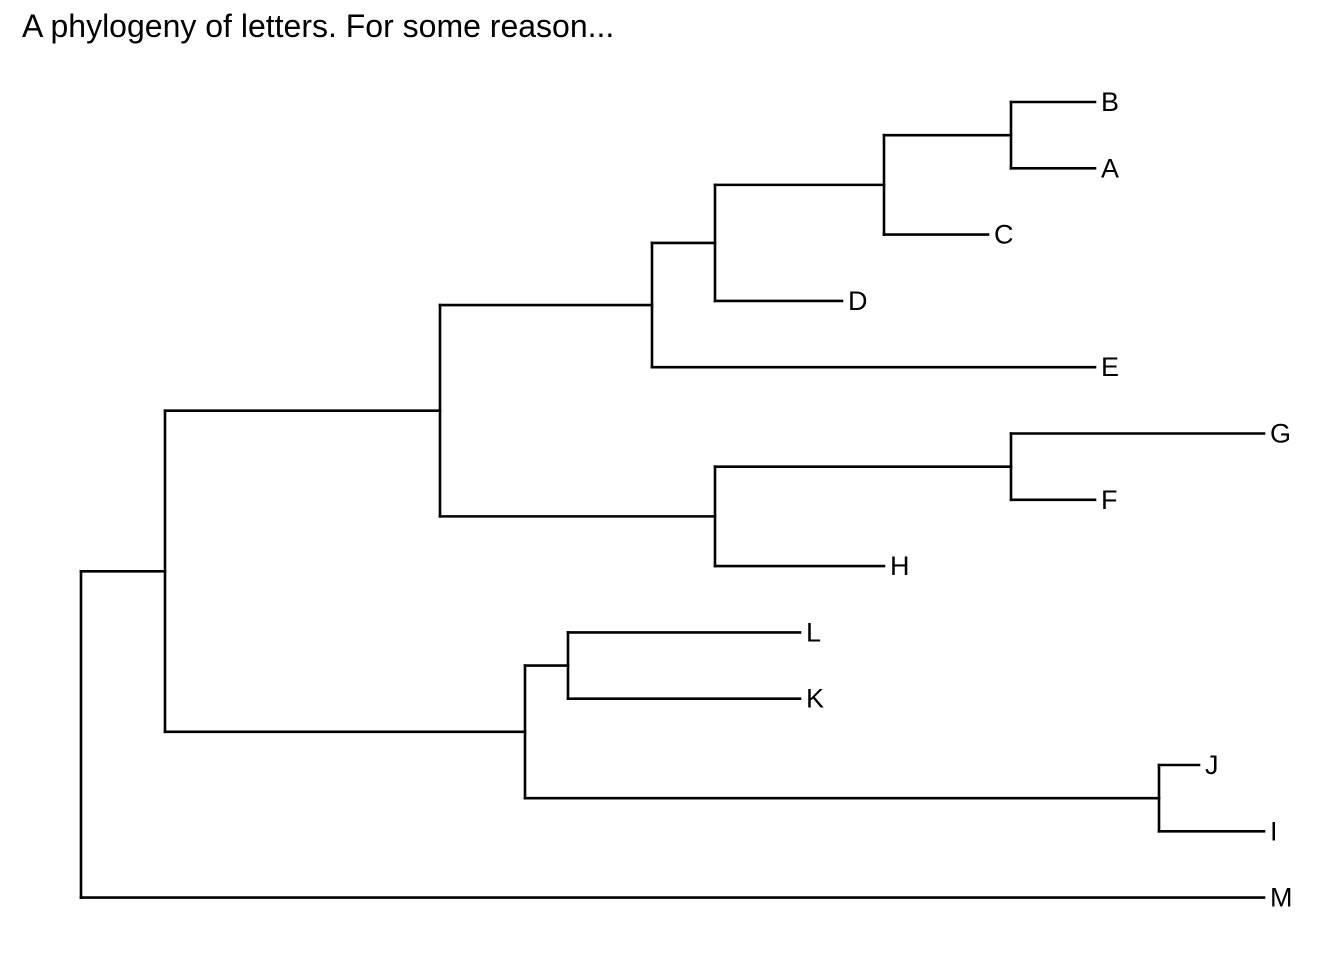 The image size is (1344, 960). I want to click on tip-label-L: L, so click(813, 632).